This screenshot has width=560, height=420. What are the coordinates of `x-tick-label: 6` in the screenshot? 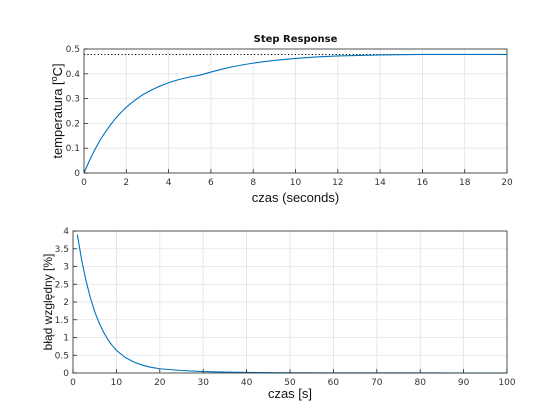 It's located at (211, 183).